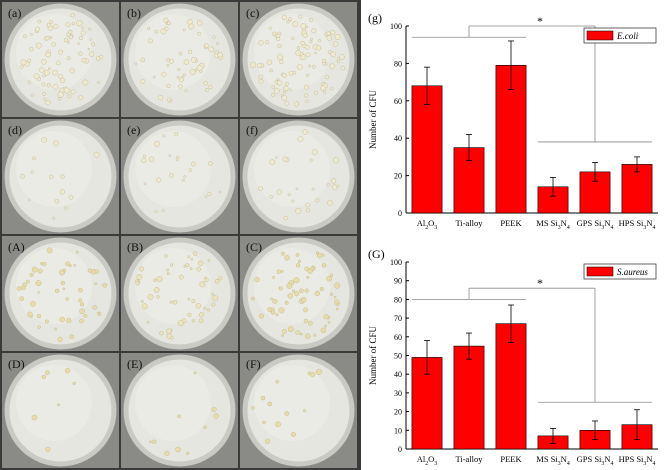 This screenshot has height=470, width=669. What do you see at coordinates (469, 223) in the screenshot?
I see `x-tick-label: Ti-alloy` at bounding box center [469, 223].